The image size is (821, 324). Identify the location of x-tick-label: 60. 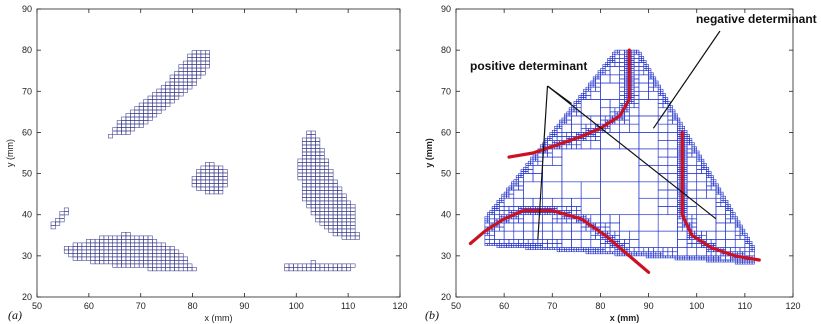
(89, 306).